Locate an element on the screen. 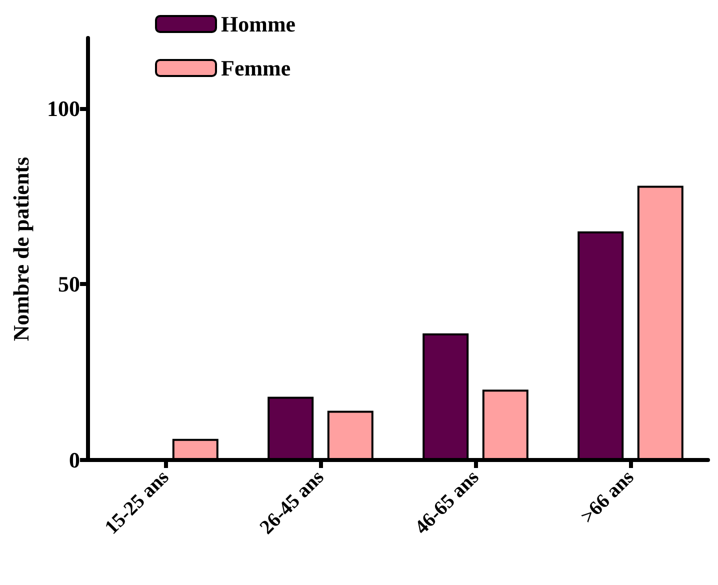 This screenshot has height=585, width=718. legend-label: Femme is located at coordinates (256, 68).